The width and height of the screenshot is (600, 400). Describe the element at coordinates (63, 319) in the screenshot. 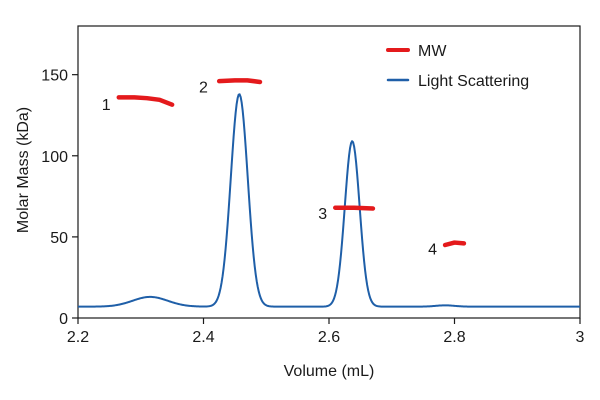

I see `y-tick-label: 0` at that location.